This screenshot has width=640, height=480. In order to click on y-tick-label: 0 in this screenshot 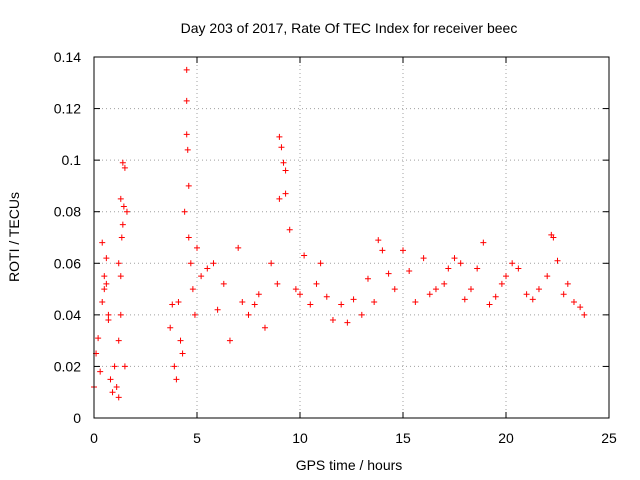, I will do `click(77, 418)`.